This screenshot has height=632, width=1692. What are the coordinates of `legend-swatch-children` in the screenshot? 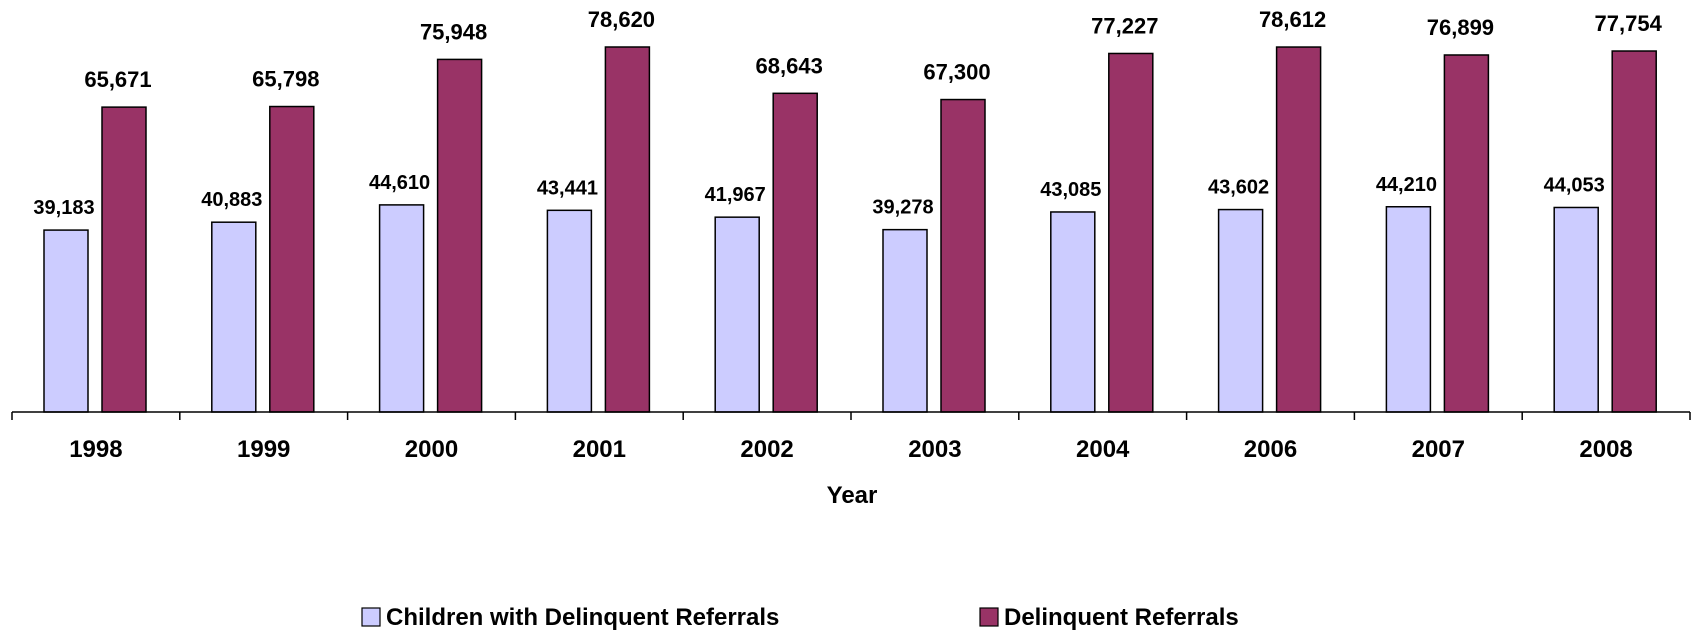 It's located at (371, 617).